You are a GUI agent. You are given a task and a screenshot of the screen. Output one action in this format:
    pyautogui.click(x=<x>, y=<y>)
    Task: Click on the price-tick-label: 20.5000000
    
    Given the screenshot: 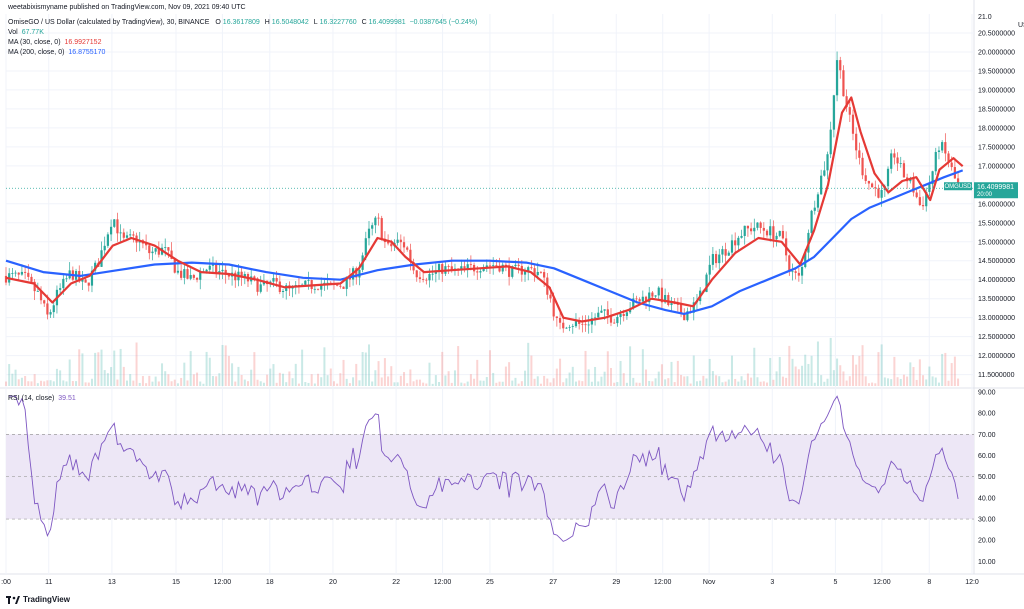 What is the action you would take?
    pyautogui.click(x=996, y=33)
    